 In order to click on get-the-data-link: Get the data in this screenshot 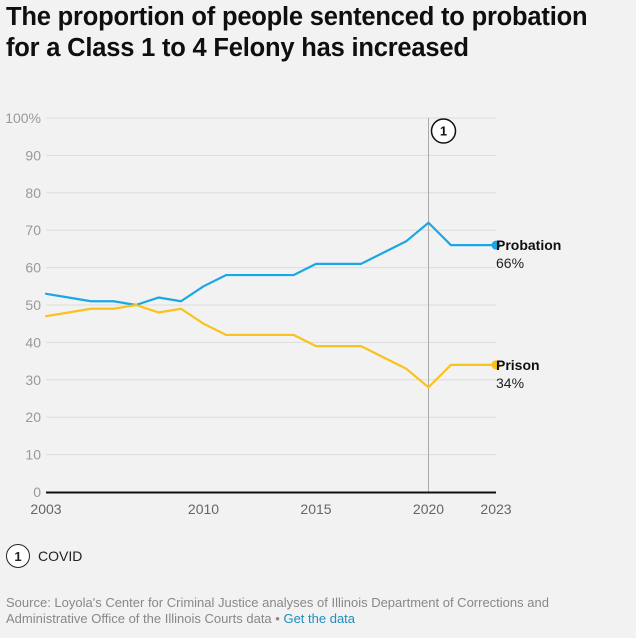, I will do `click(319, 618)`.